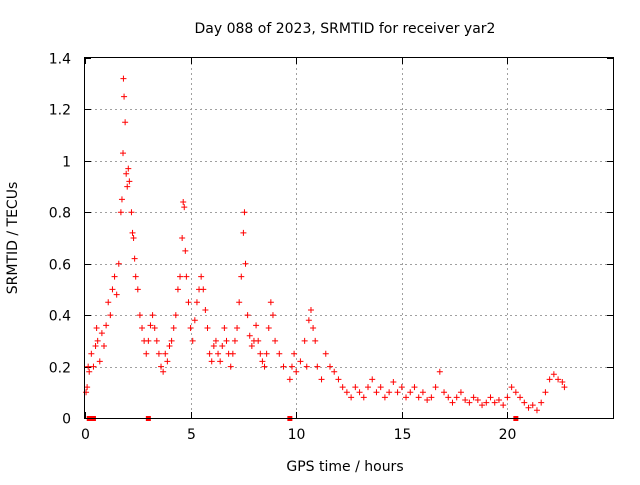 The image size is (640, 485). Describe the element at coordinates (60, 266) in the screenshot. I see `y-tick-label: 0.6` at that location.